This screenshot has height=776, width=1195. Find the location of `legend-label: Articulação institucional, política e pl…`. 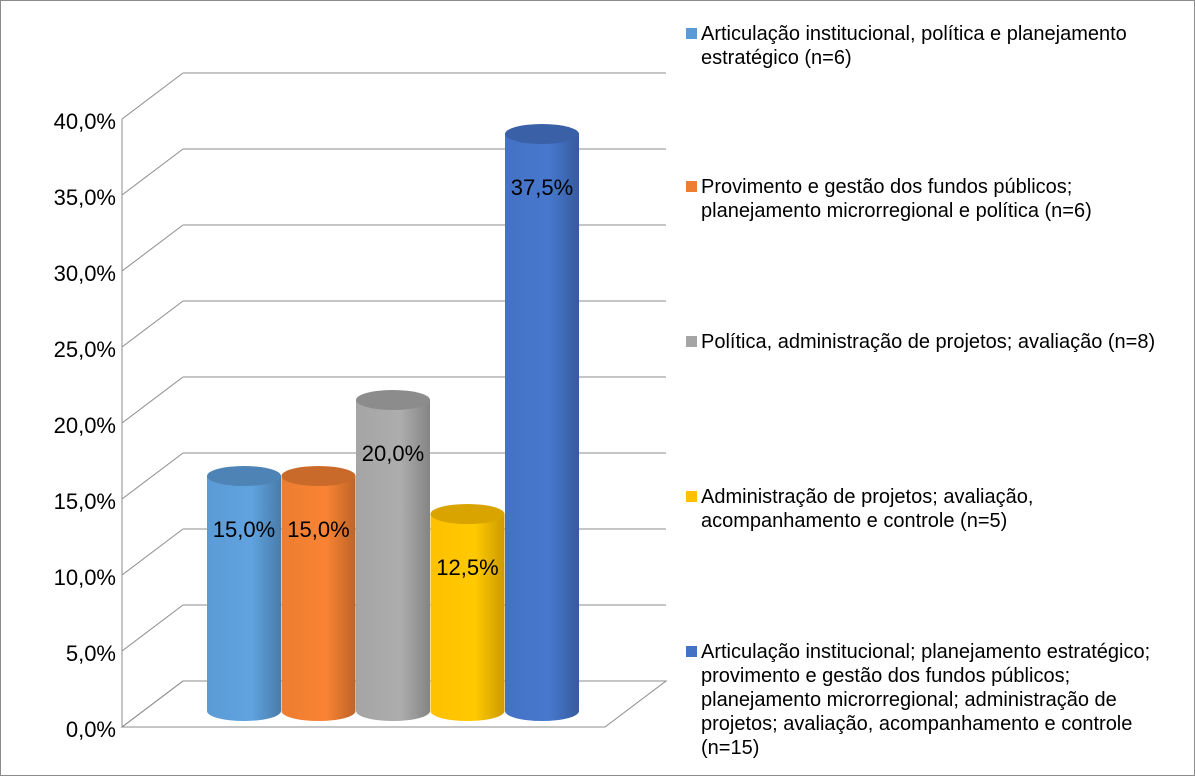

legend-label: Articulação institucional, política e pl… is located at coordinates (914, 46).